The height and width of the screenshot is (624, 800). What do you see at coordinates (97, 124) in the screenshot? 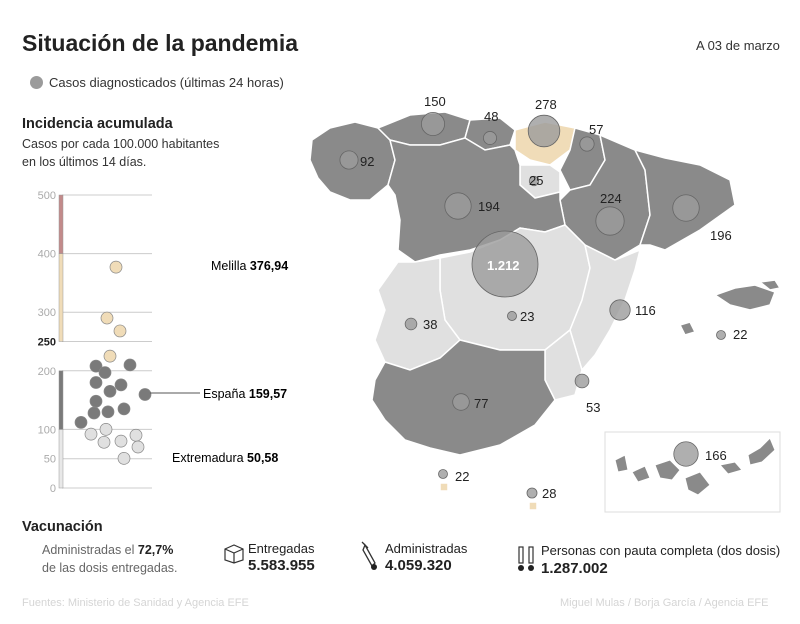
I see `incidence-title: Incidencia acumulada` at bounding box center [97, 124].